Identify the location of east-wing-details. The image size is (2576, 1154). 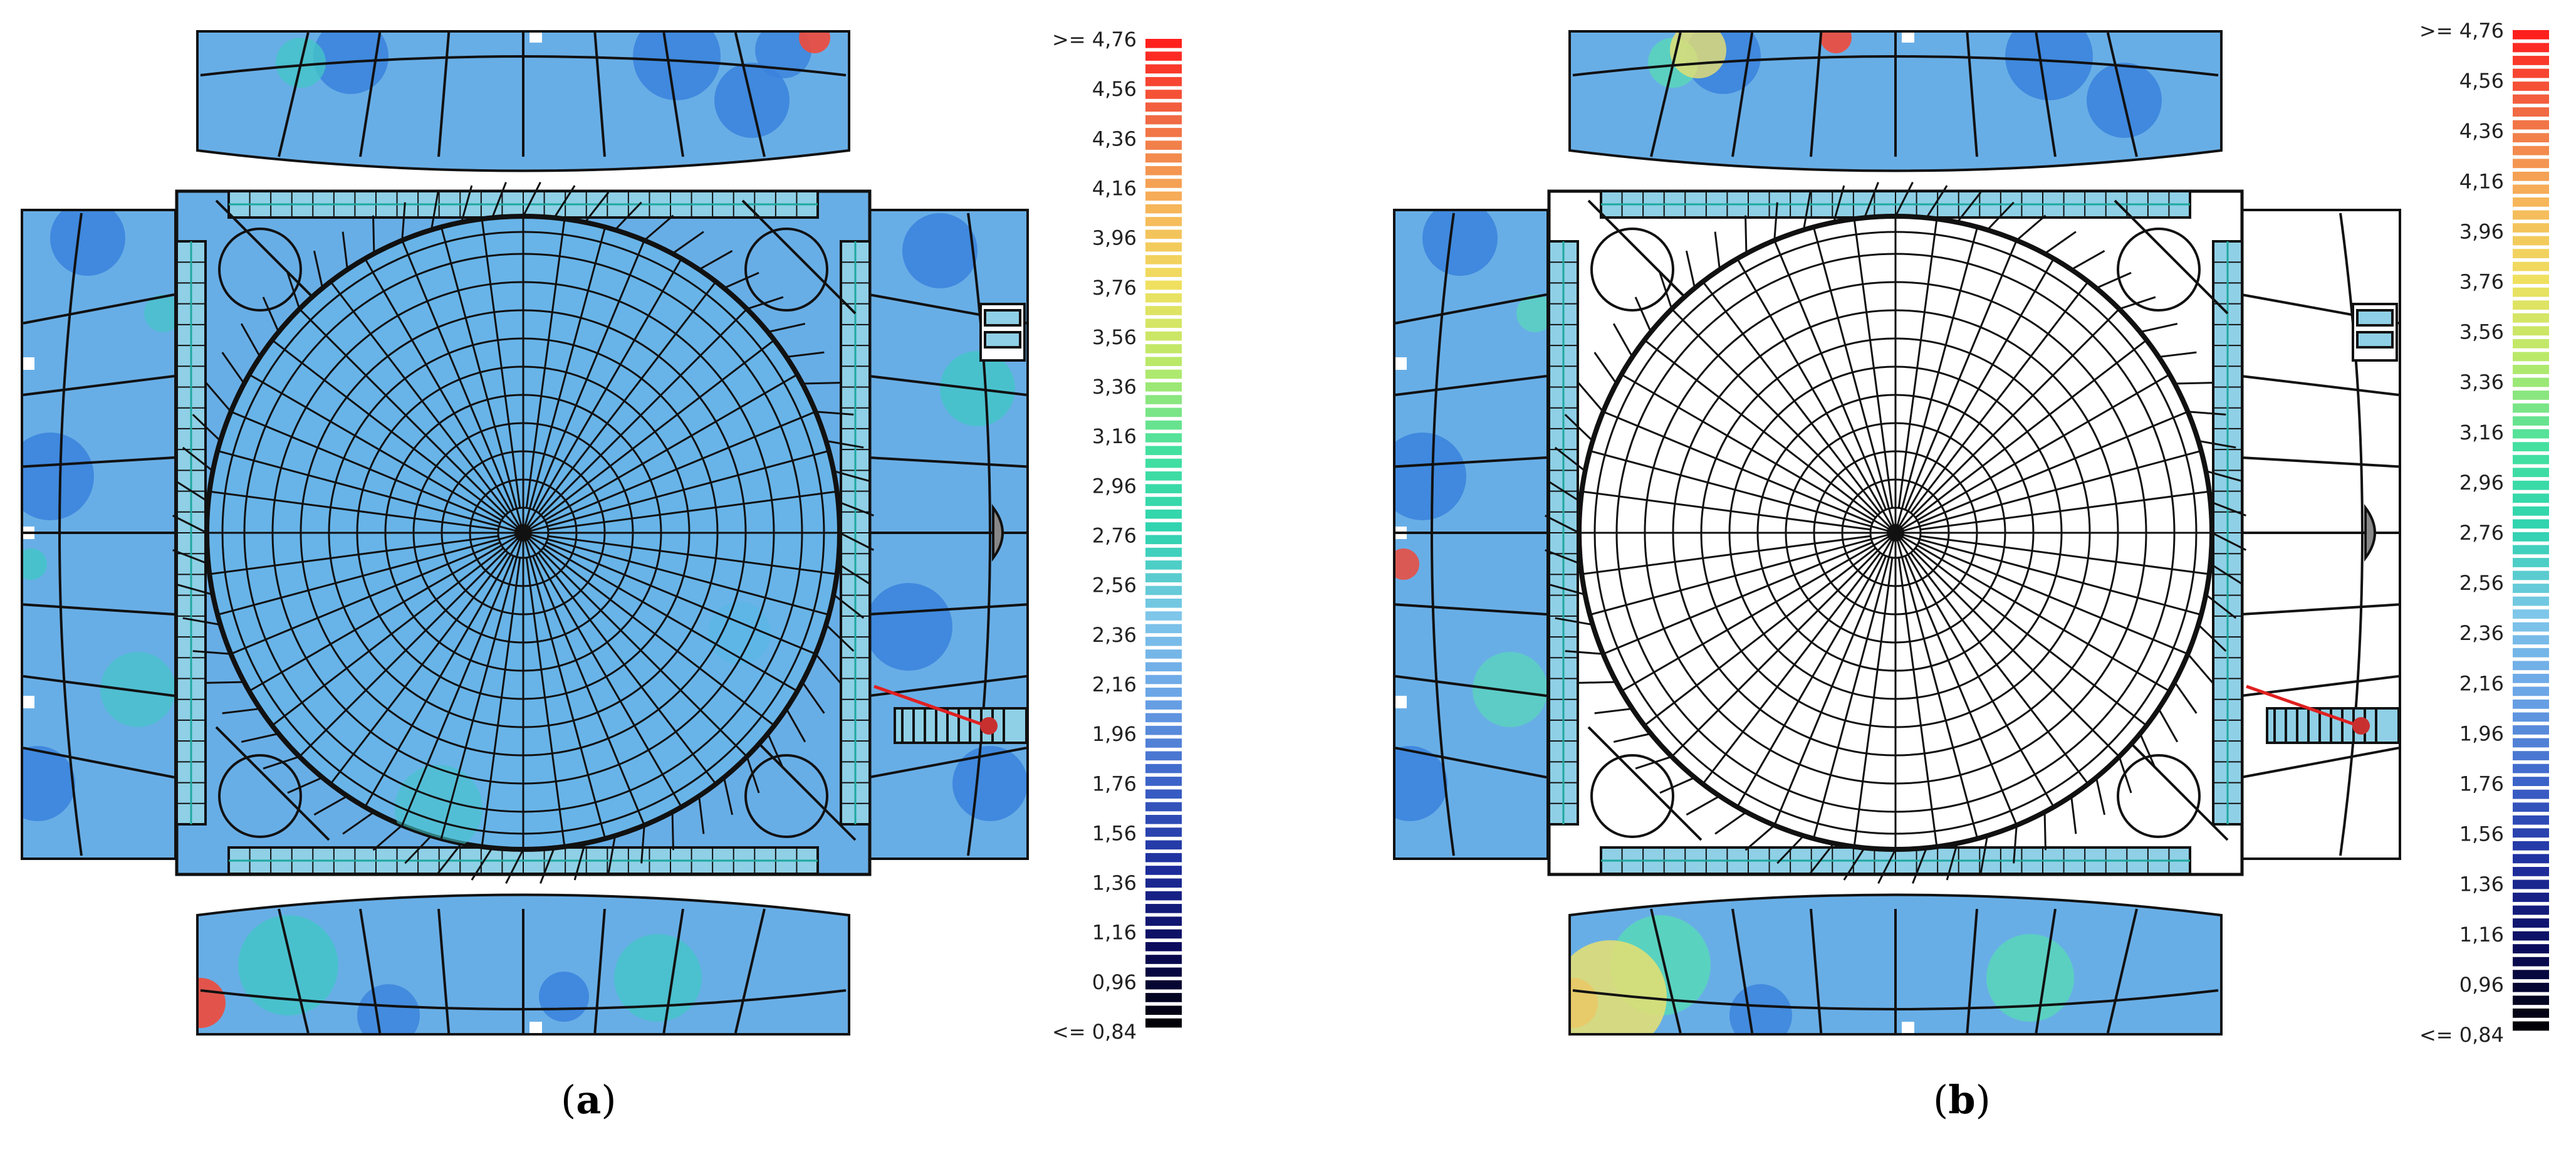
(2323, 524).